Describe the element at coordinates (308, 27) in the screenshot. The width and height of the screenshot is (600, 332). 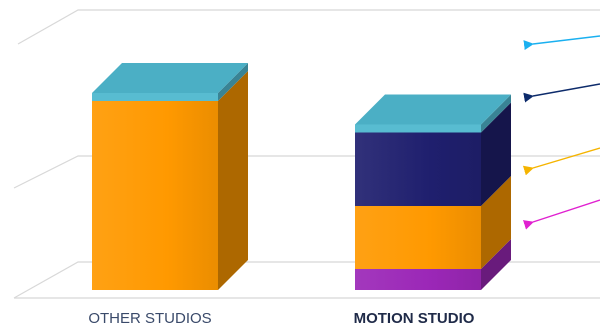
I see `gridline-top` at that location.